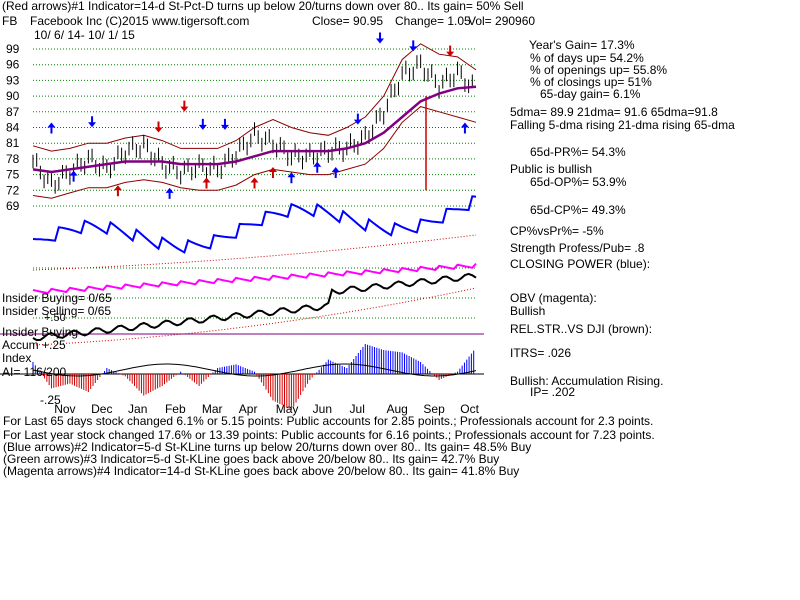 This screenshot has width=800, height=600. I want to click on volume: Vol= 290960, so click(502, 21).